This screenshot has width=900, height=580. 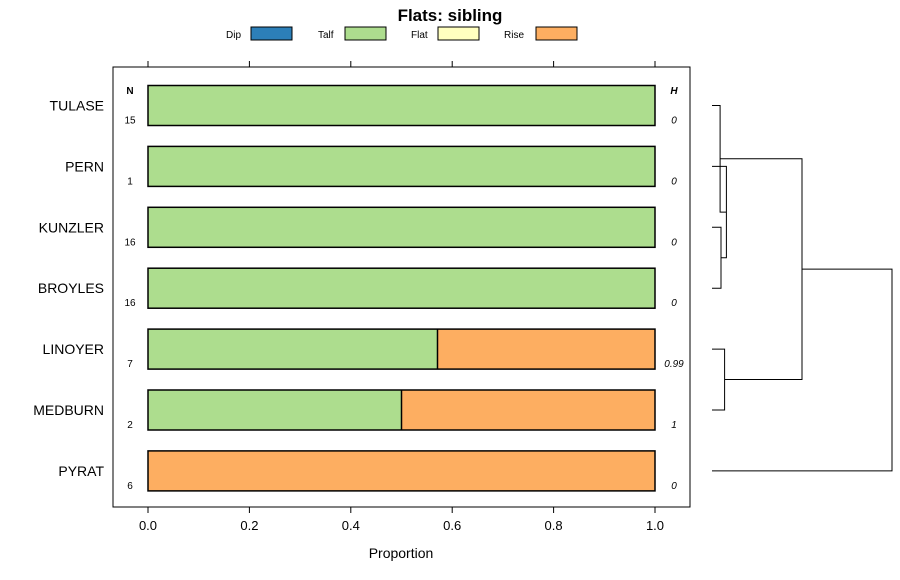 I want to click on bottom-axis: 0.0 0.2 0.4 0.6 0.8 1.0, so click(x=401, y=520).